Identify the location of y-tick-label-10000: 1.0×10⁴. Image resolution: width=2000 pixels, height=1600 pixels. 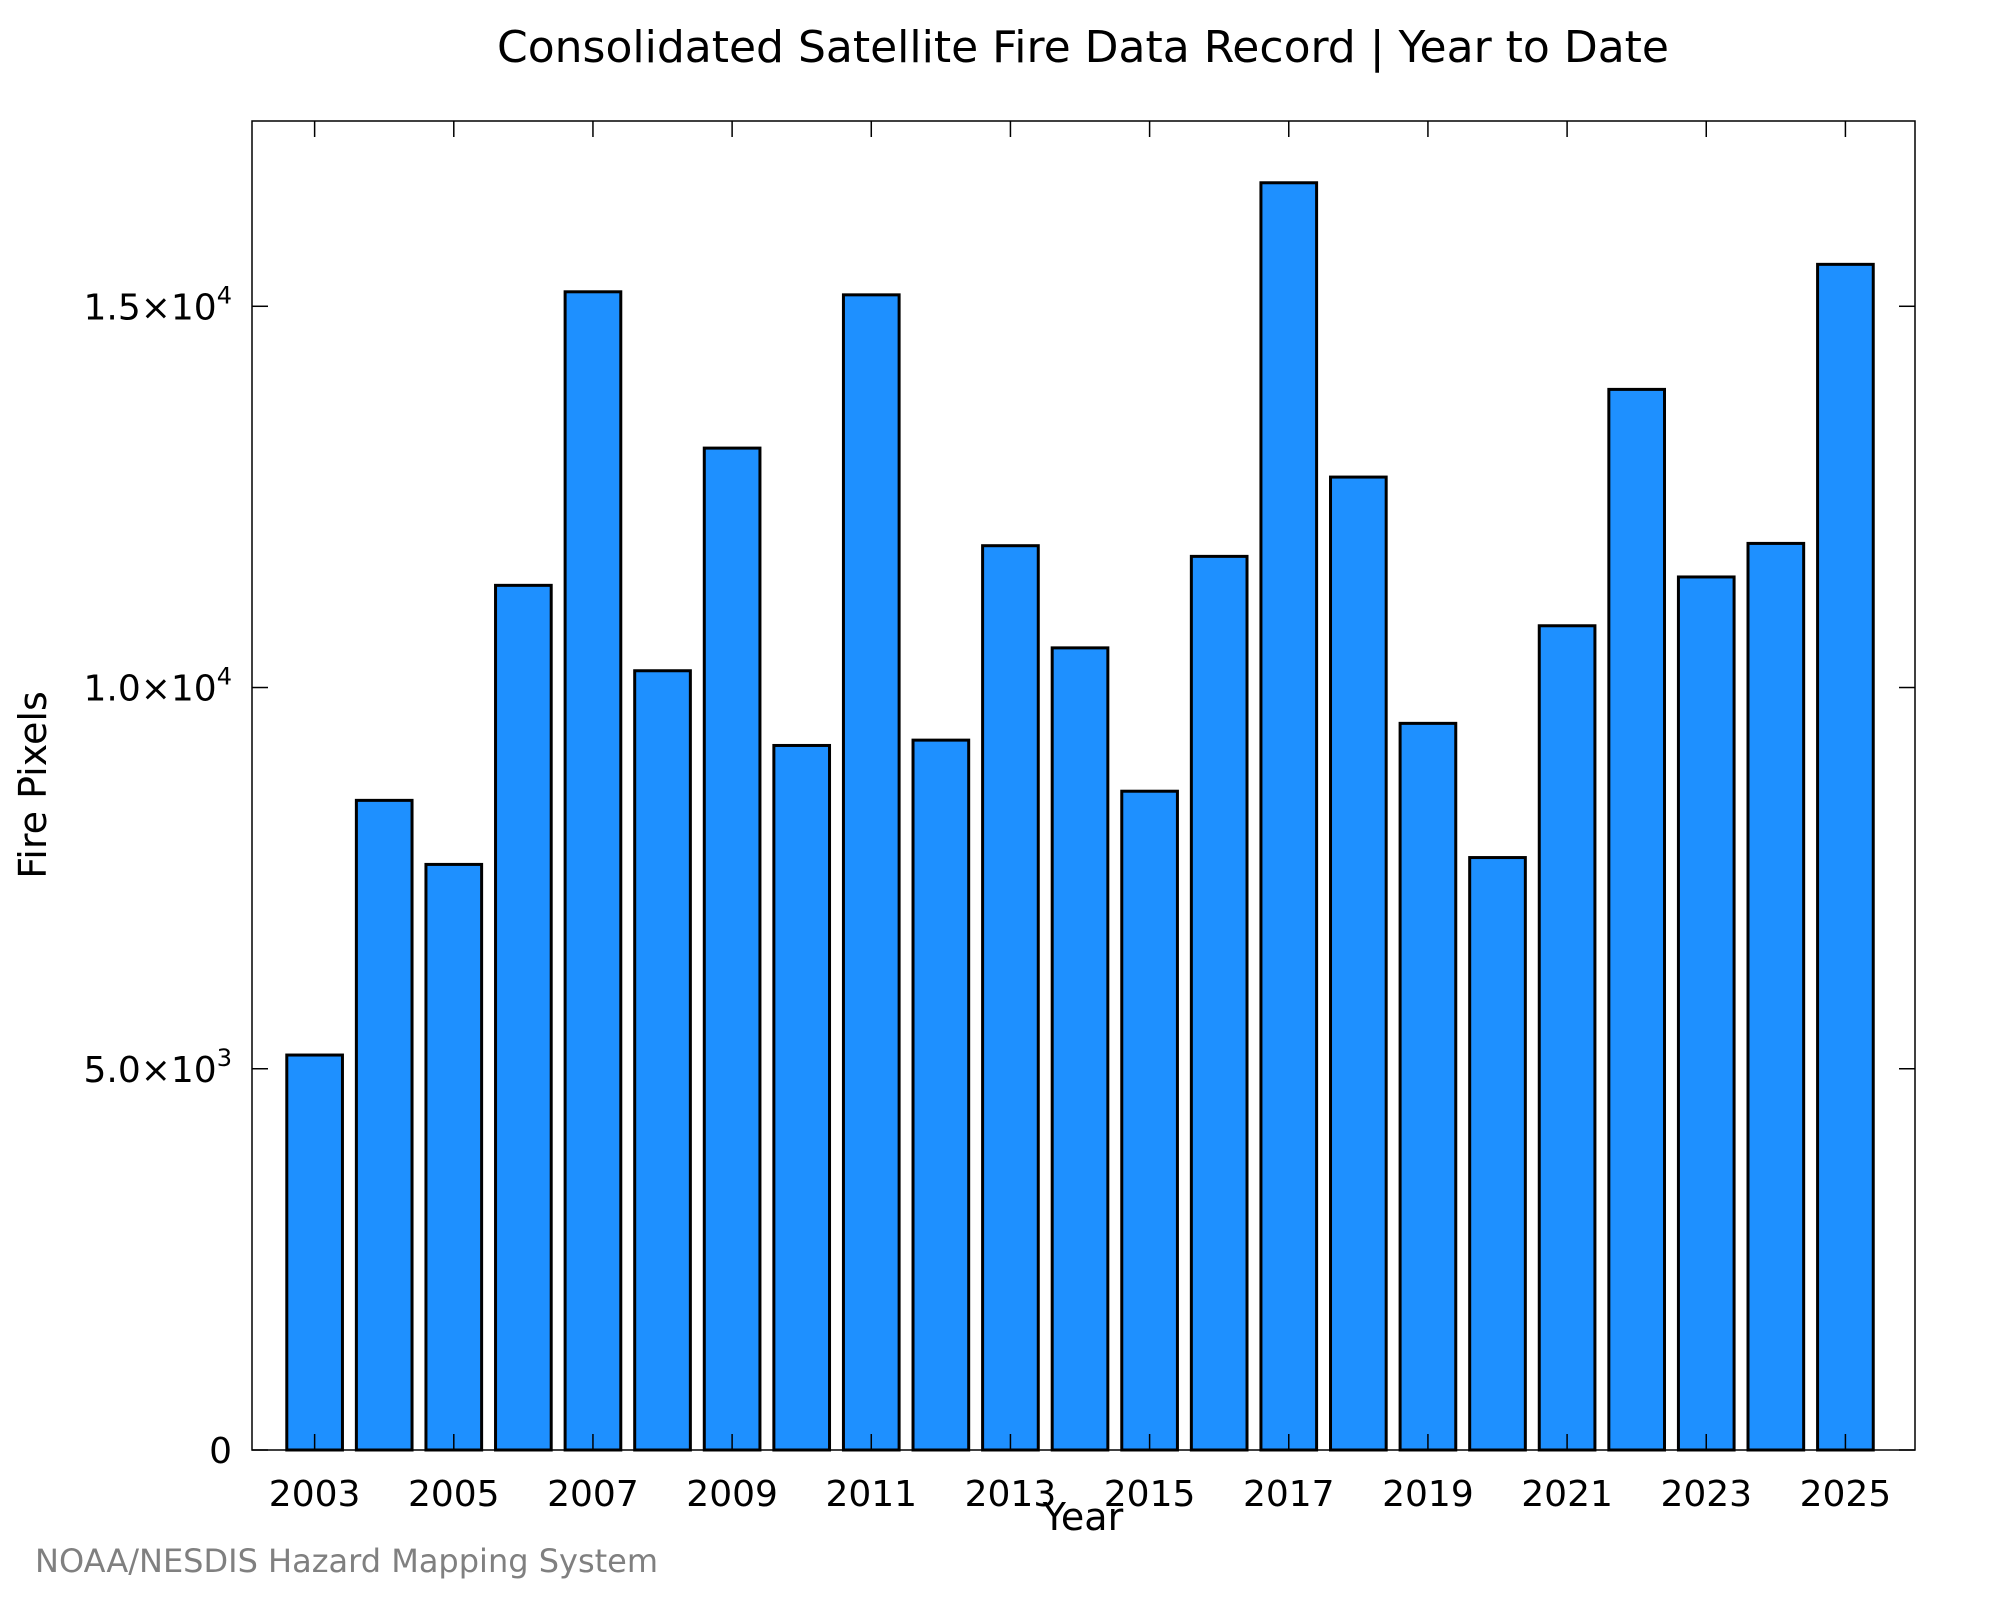
(157, 686).